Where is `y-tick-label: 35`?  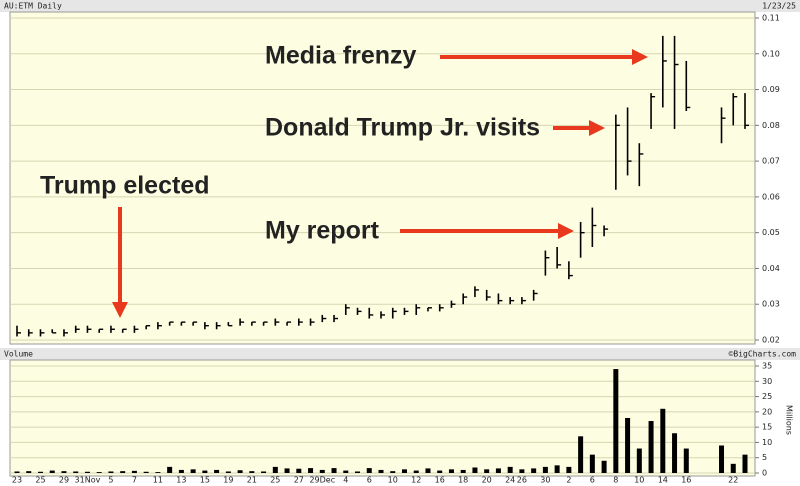 y-tick-label: 35 is located at coordinates (767, 366).